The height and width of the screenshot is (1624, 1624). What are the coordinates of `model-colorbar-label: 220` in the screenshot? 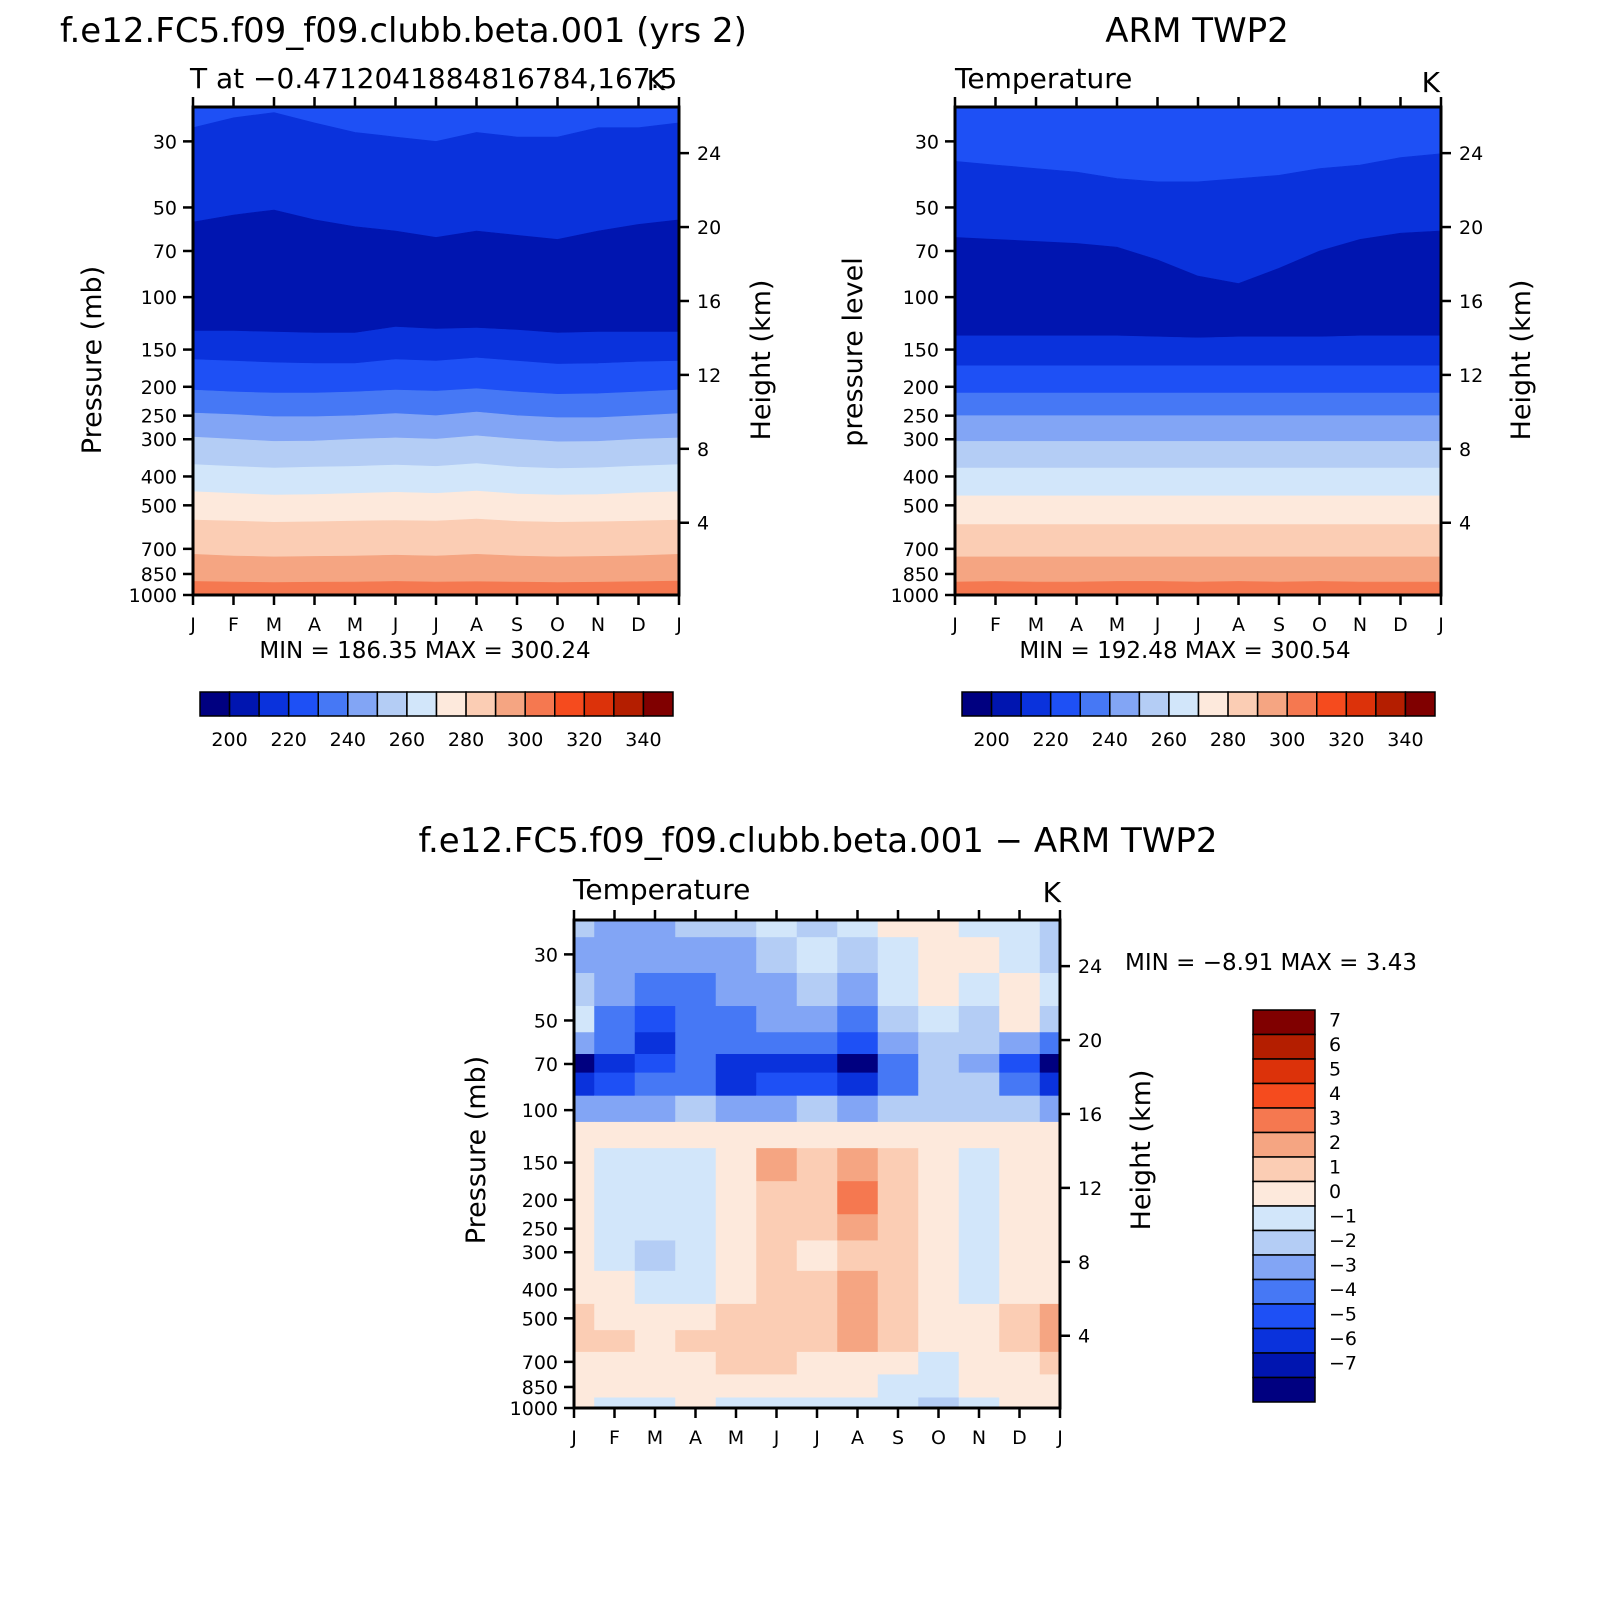 It's located at (289, 740).